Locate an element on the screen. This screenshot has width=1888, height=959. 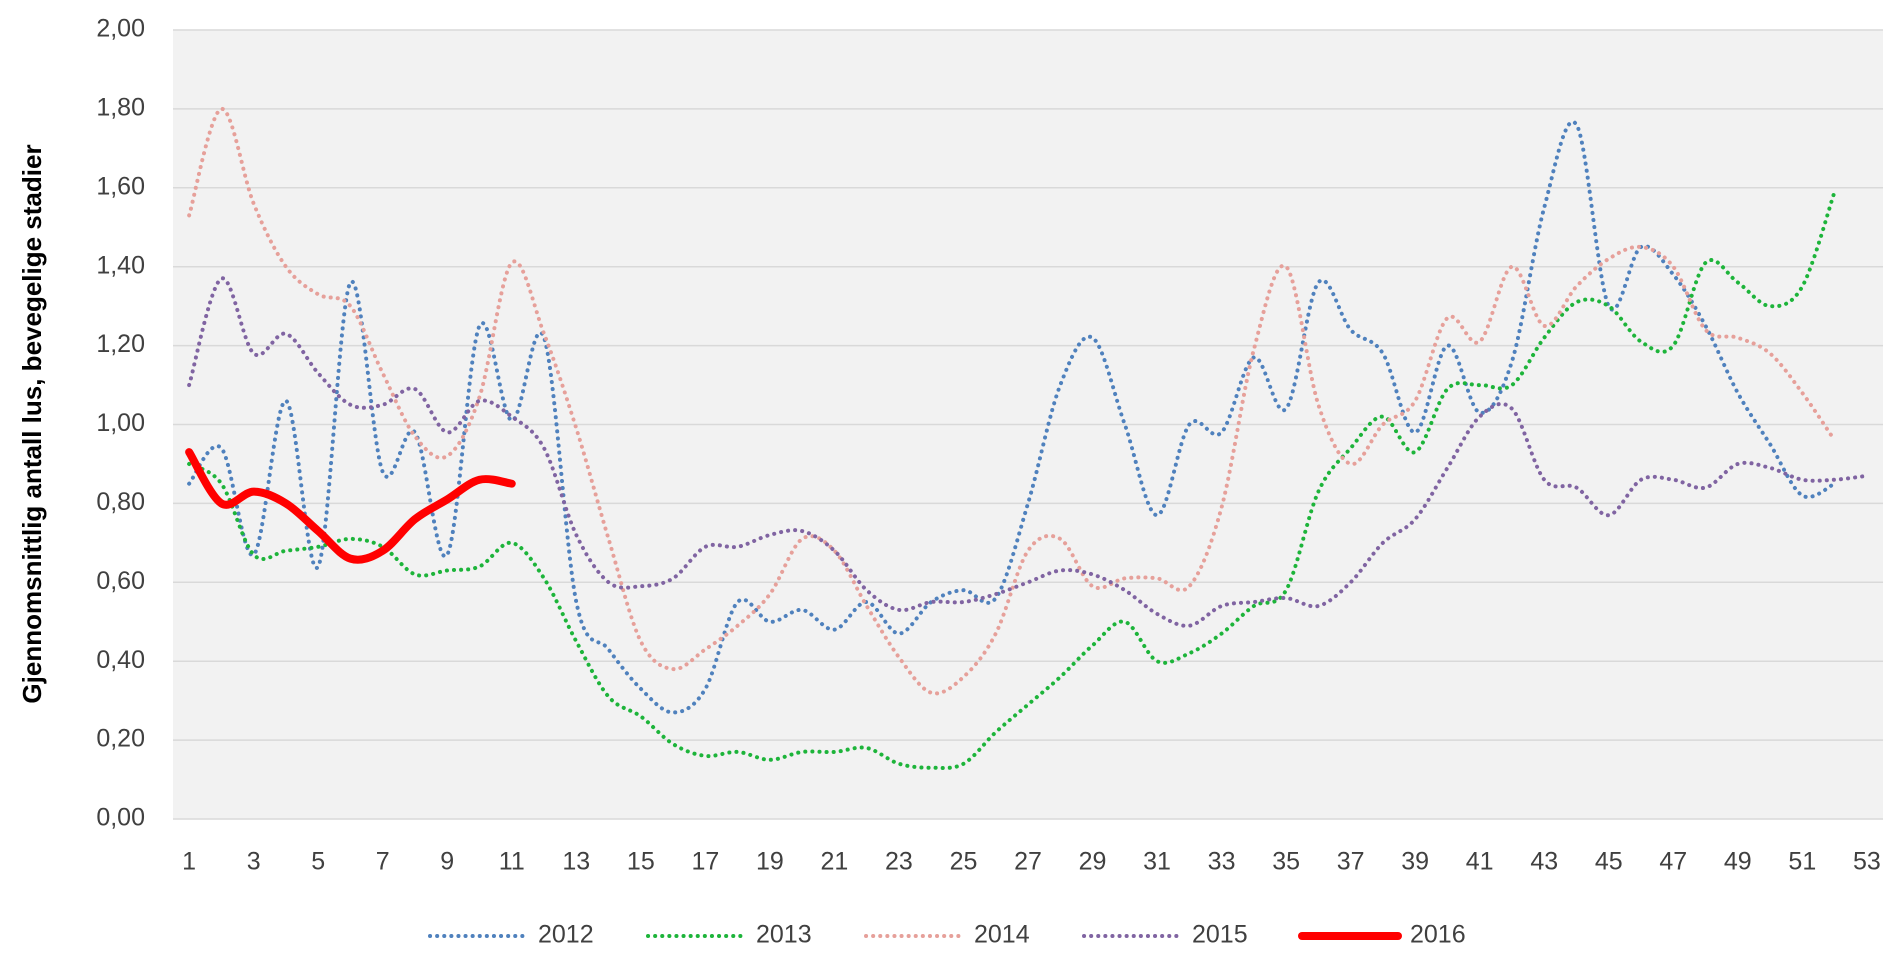
y-tick-label: 1,00 is located at coordinates (120, 423).